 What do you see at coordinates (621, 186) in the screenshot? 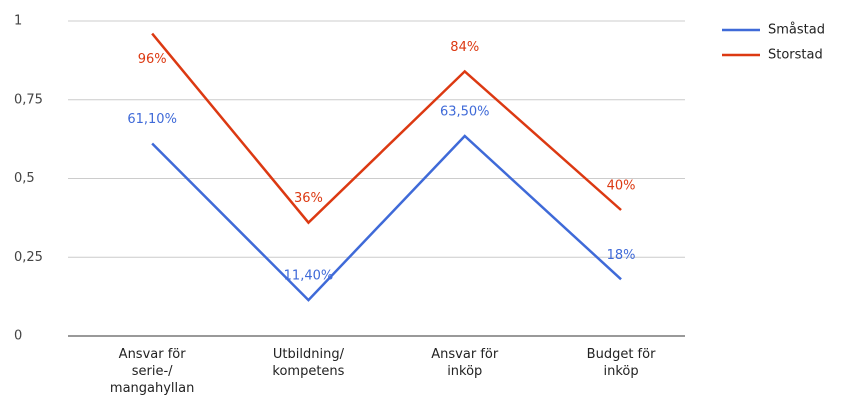
I see `data-label: 40%` at bounding box center [621, 186].